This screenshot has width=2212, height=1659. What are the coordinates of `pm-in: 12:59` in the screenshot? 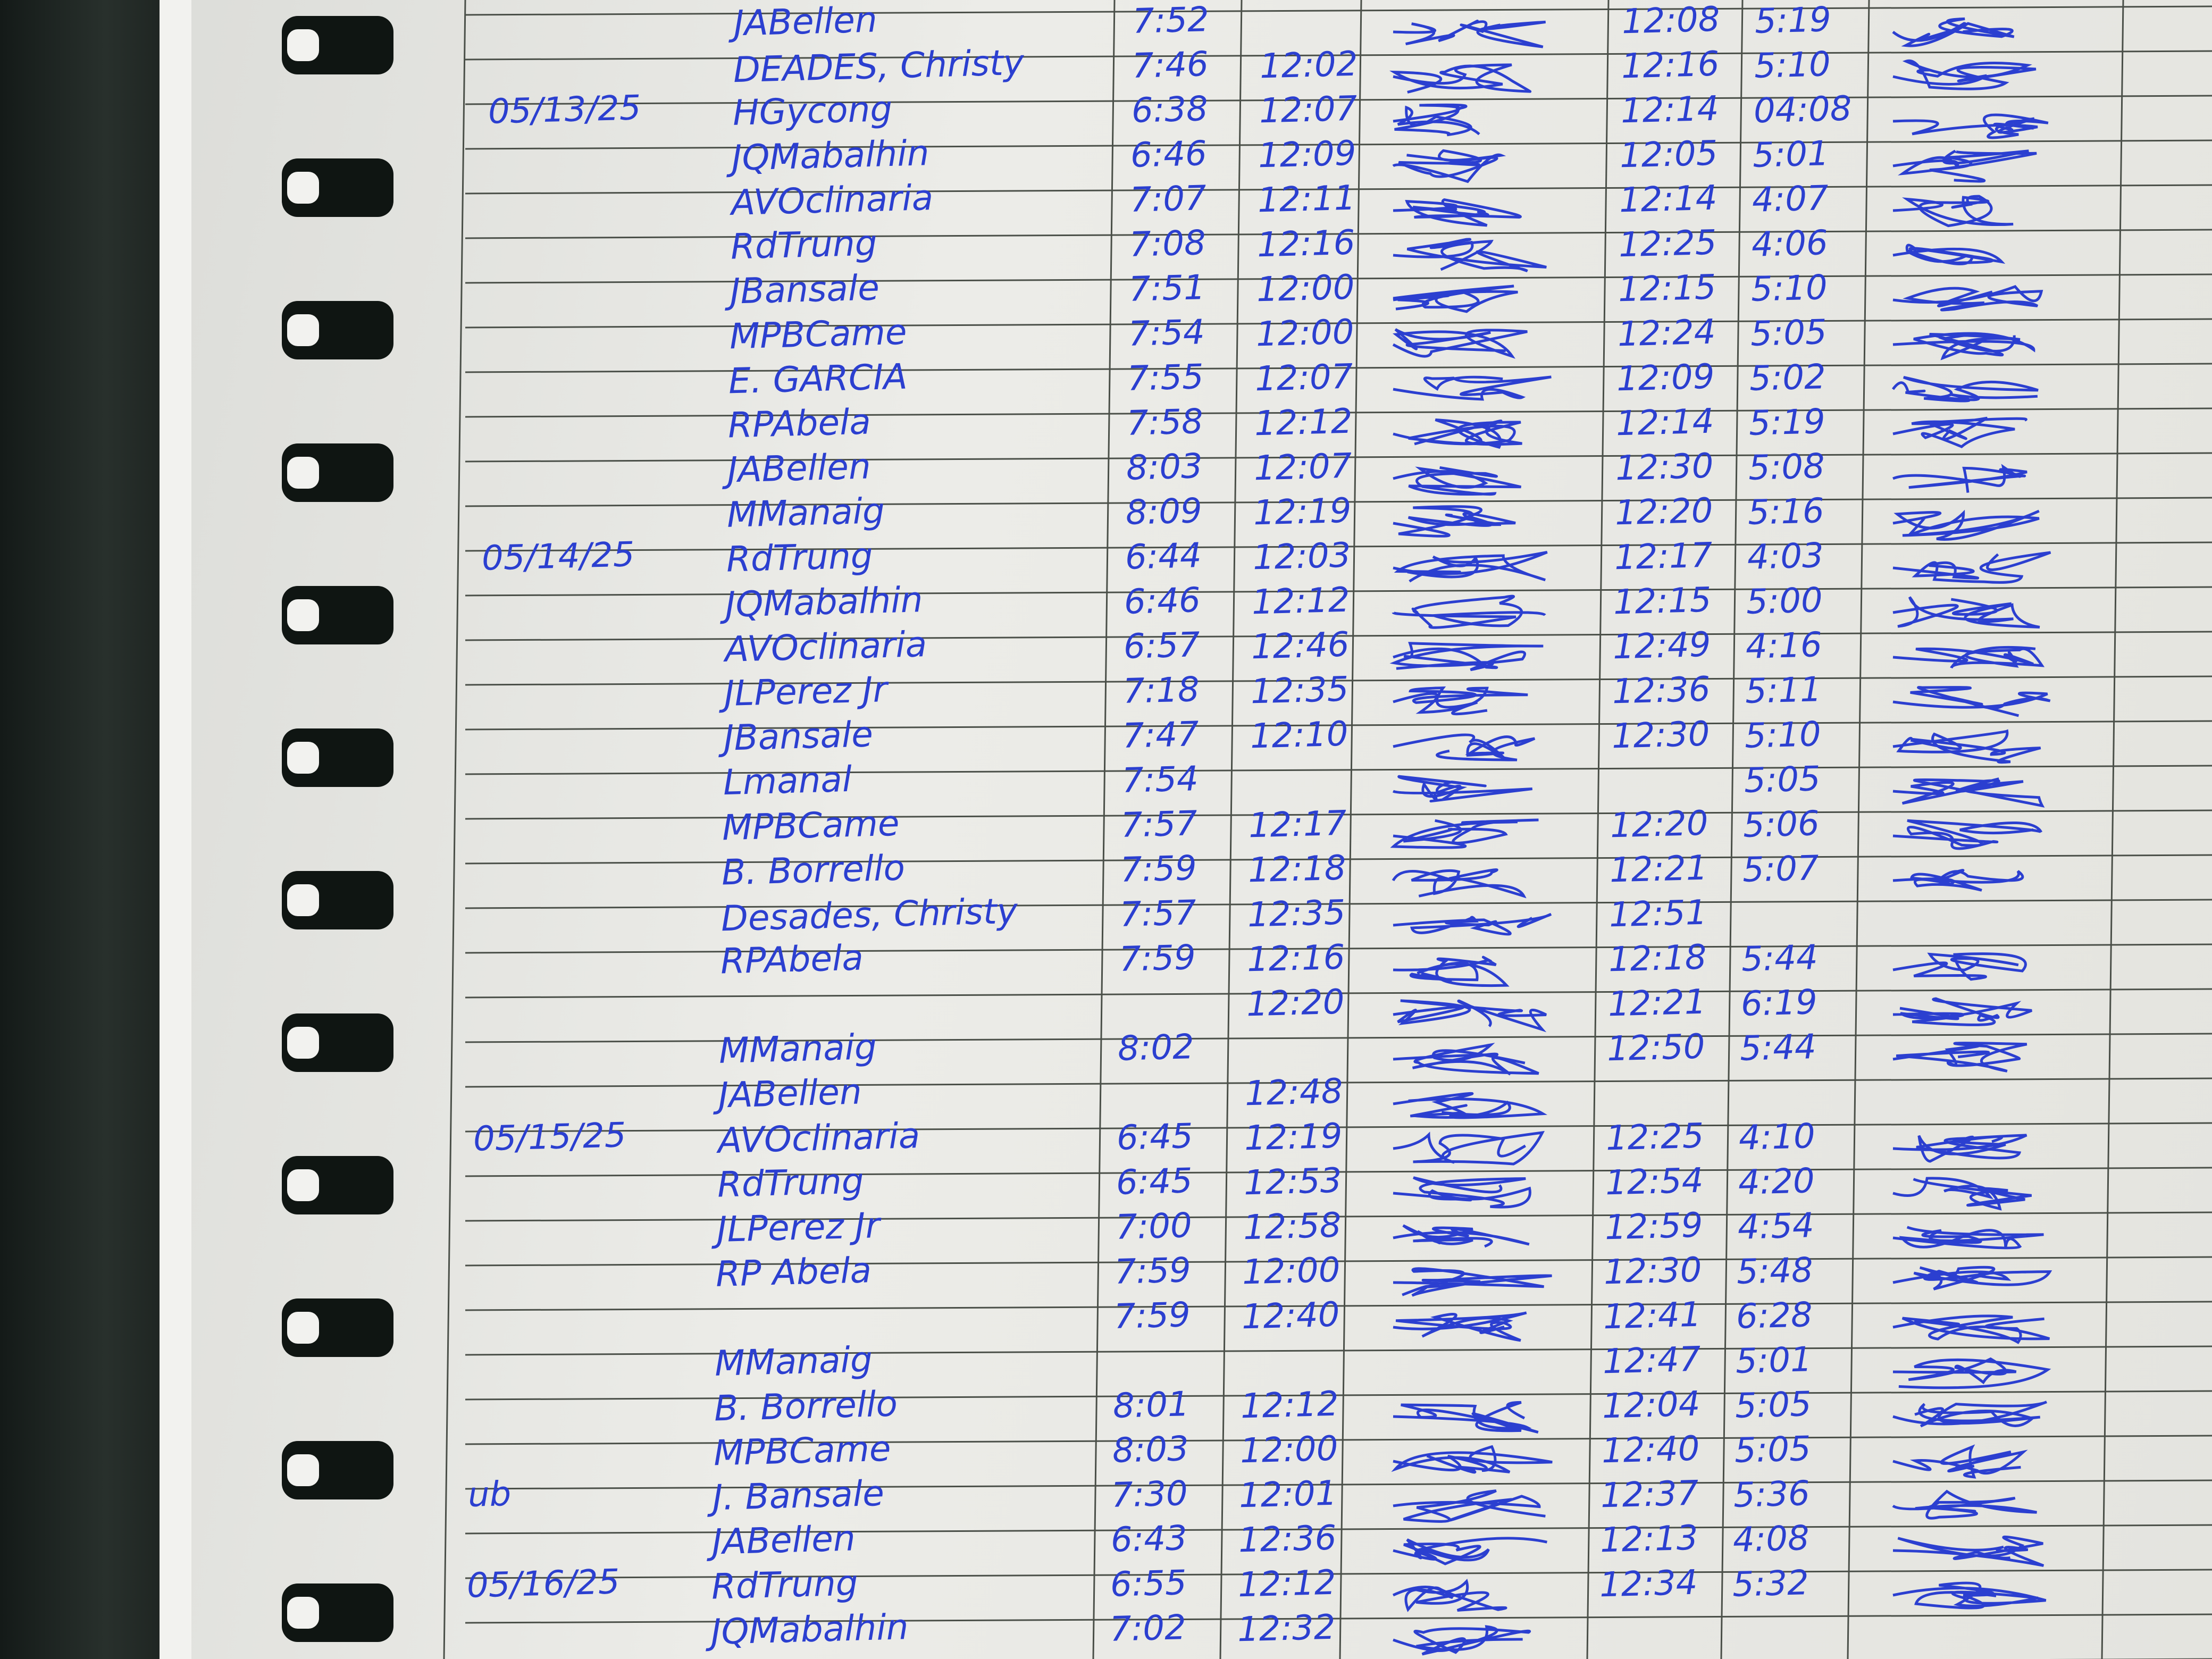 It's located at (1653, 1226).